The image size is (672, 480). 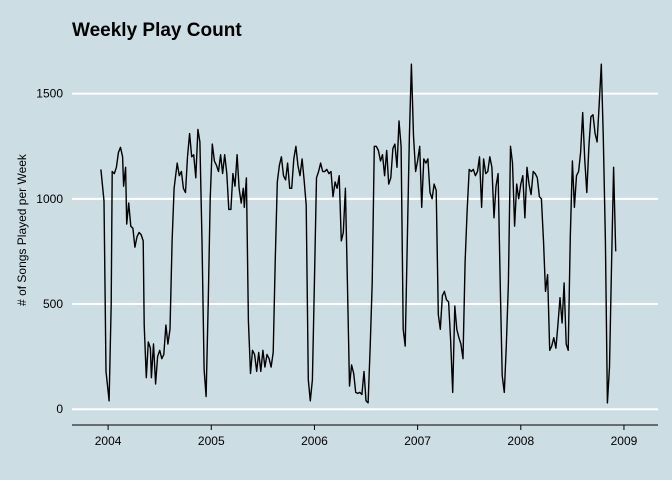 What do you see at coordinates (49, 94) in the screenshot?
I see `y-tick-label: 1500` at bounding box center [49, 94].